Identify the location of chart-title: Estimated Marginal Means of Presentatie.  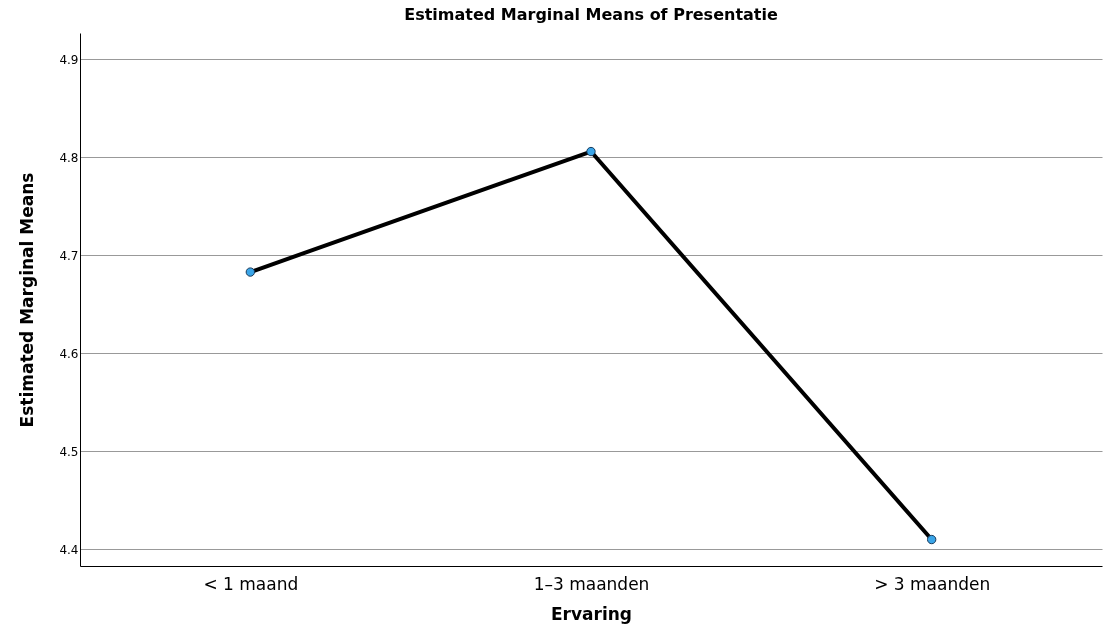
(591, 14).